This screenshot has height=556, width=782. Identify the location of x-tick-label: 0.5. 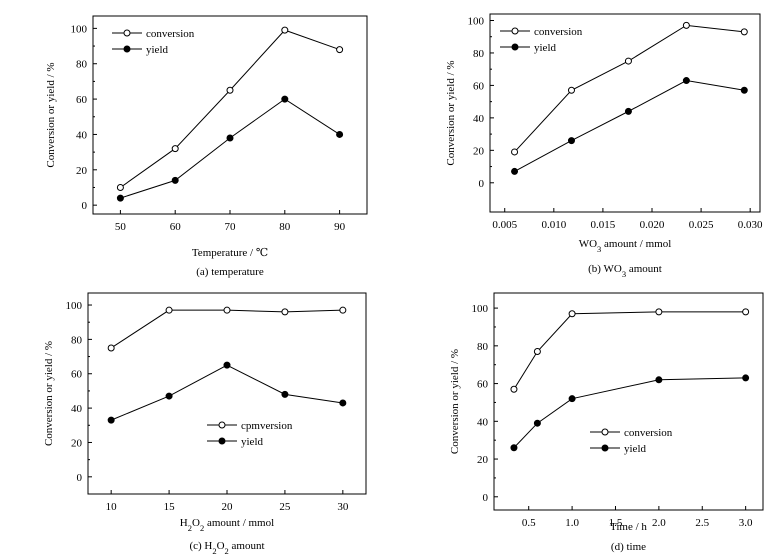
(529, 523).